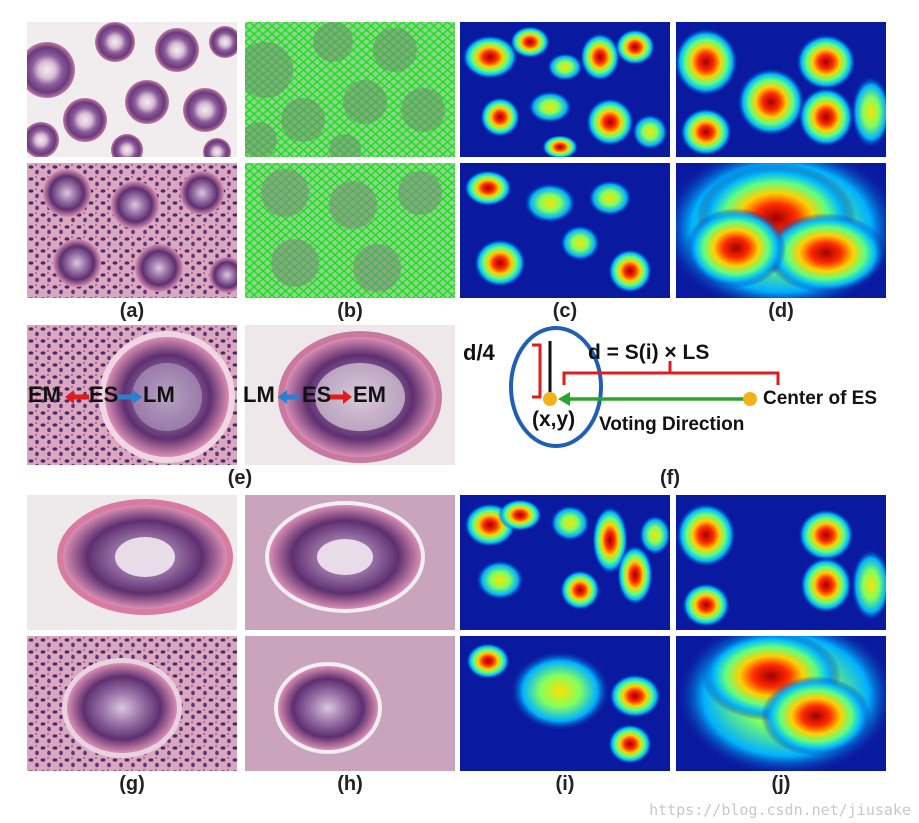 Image resolution: width=919 pixels, height=823 pixels. I want to click on e-left-blue-arrow, so click(130, 397).